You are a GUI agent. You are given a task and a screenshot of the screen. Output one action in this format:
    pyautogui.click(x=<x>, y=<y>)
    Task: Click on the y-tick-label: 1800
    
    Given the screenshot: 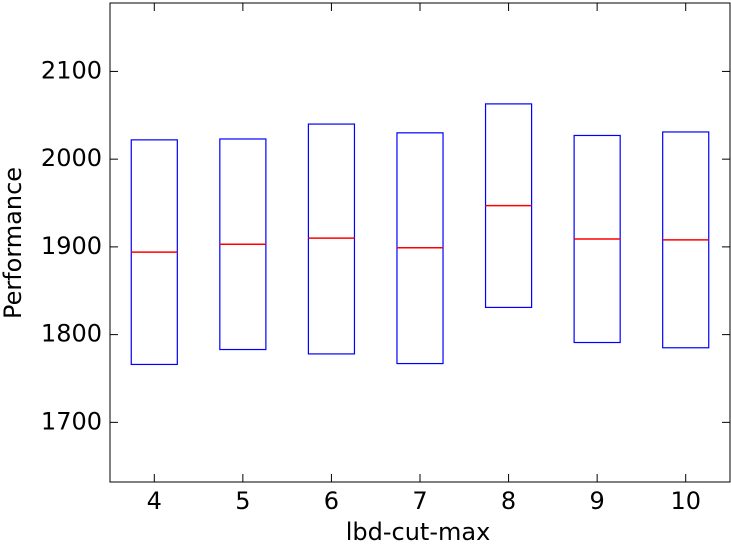 What is the action you would take?
    pyautogui.click(x=71, y=334)
    